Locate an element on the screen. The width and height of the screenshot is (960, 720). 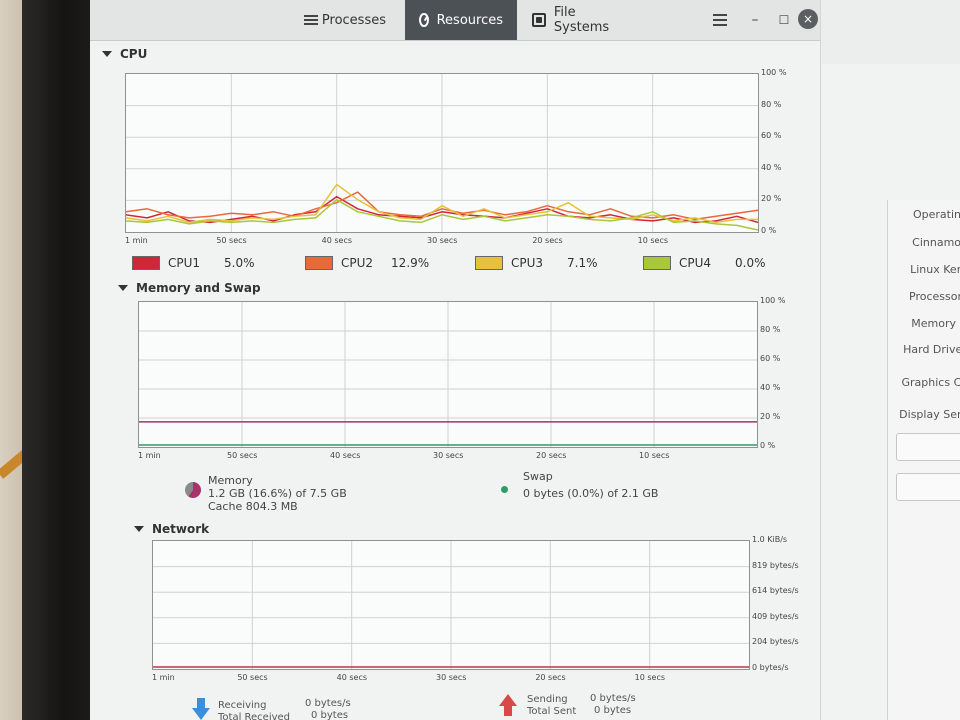
series-line-cpu2 is located at coordinates (442, 206).